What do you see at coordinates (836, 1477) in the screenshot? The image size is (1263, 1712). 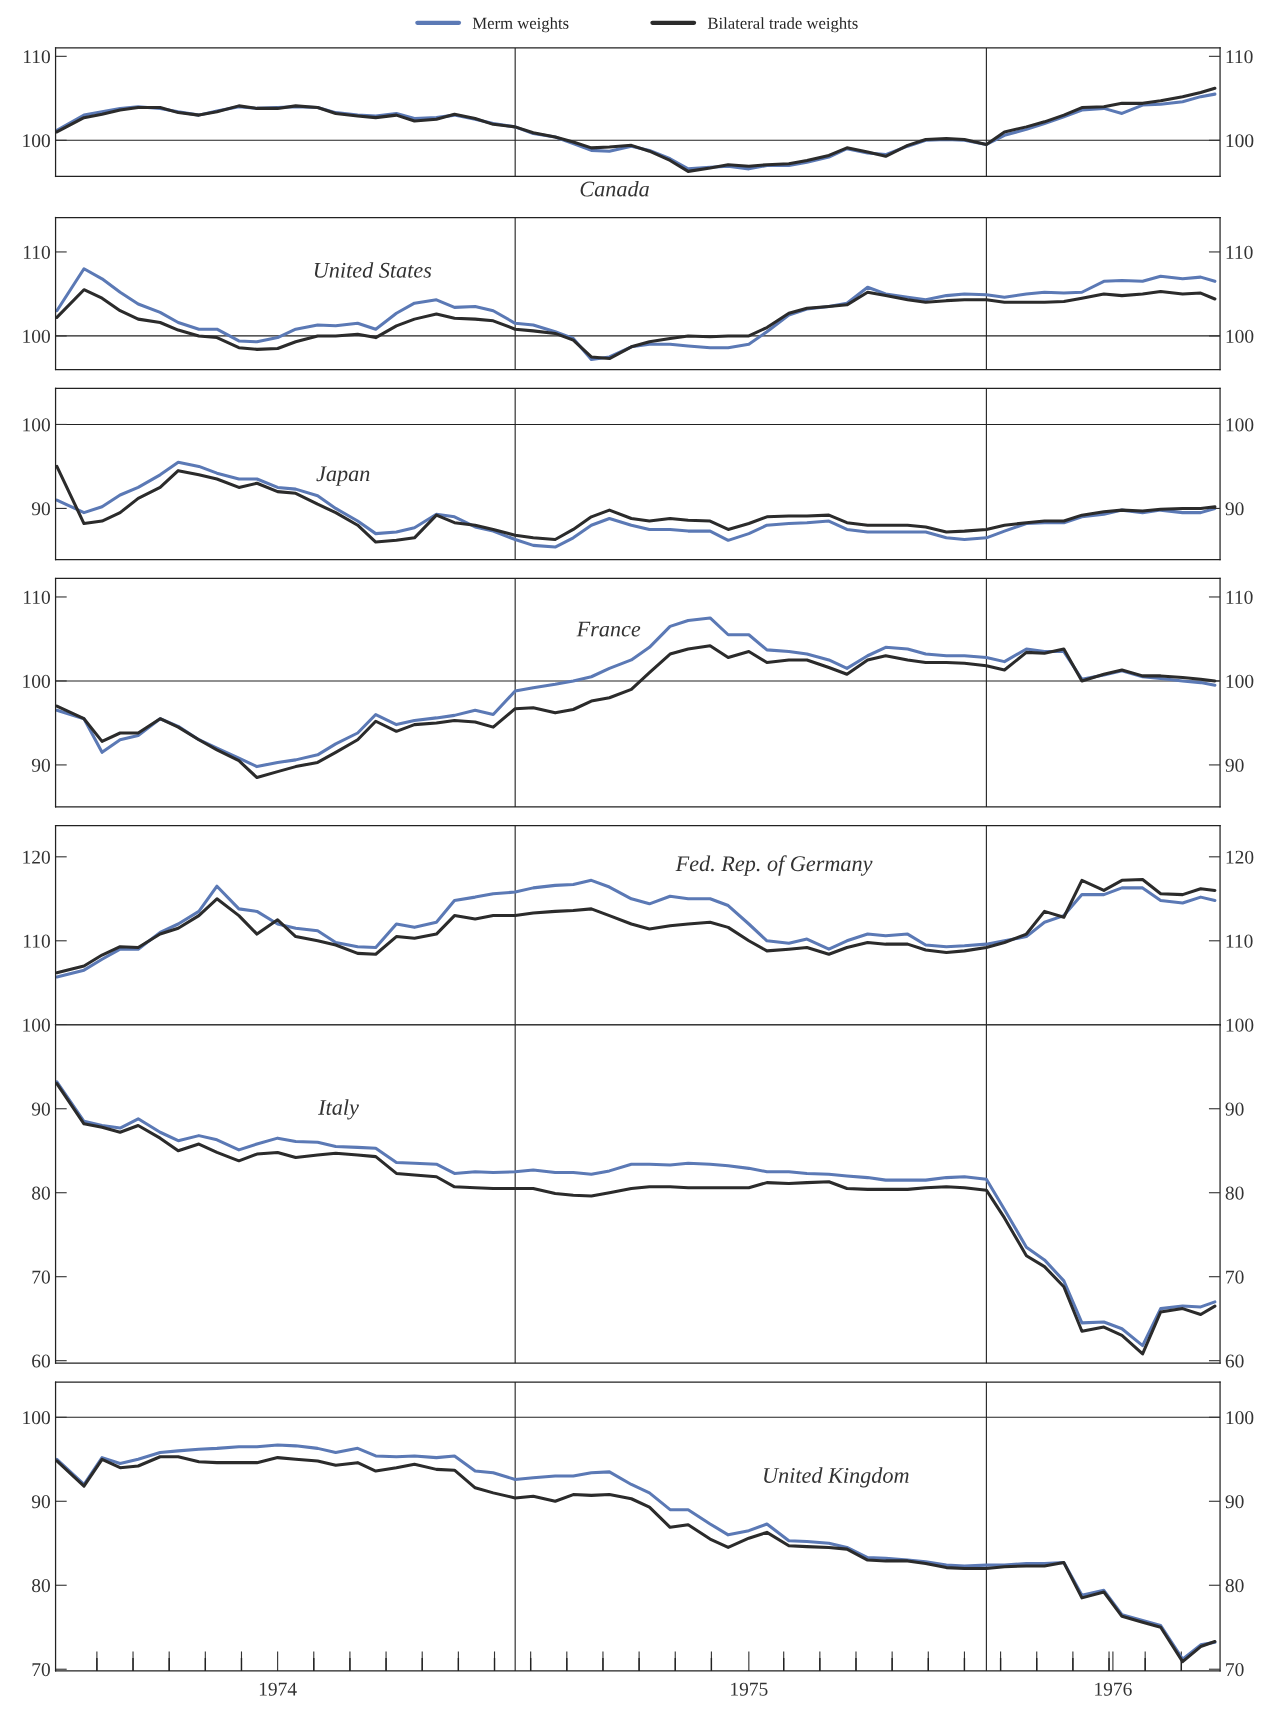 I see `text: United Kingdom` at bounding box center [836, 1477].